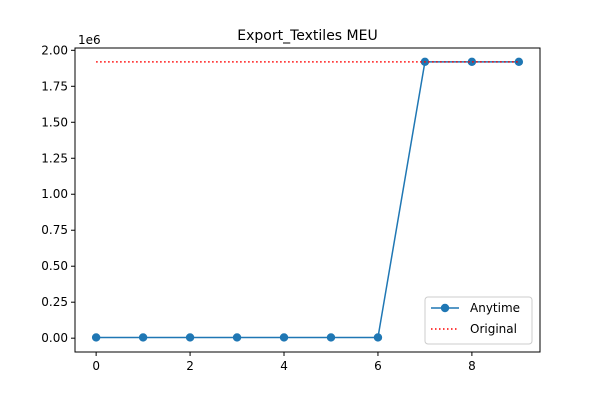 The image size is (600, 400). I want to click on x-tick-label: 8, so click(472, 366).